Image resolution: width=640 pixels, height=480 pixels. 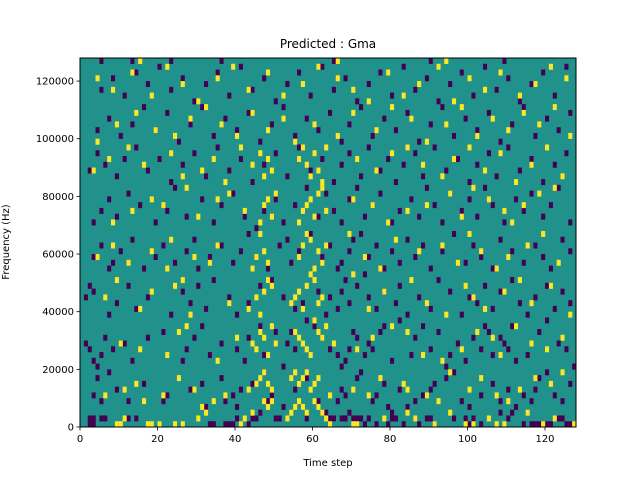 What do you see at coordinates (58, 312) in the screenshot?
I see `y-tick-label: 40000` at bounding box center [58, 312].